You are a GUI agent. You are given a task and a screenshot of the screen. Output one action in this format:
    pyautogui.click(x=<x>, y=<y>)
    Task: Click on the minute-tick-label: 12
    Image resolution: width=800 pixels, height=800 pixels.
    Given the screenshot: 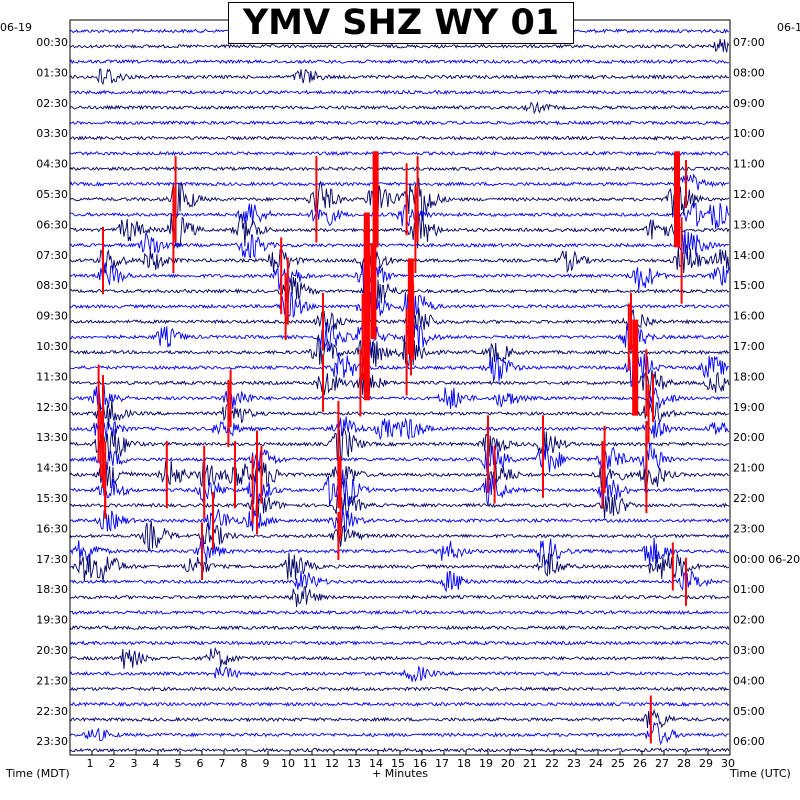 What is the action you would take?
    pyautogui.click(x=332, y=763)
    